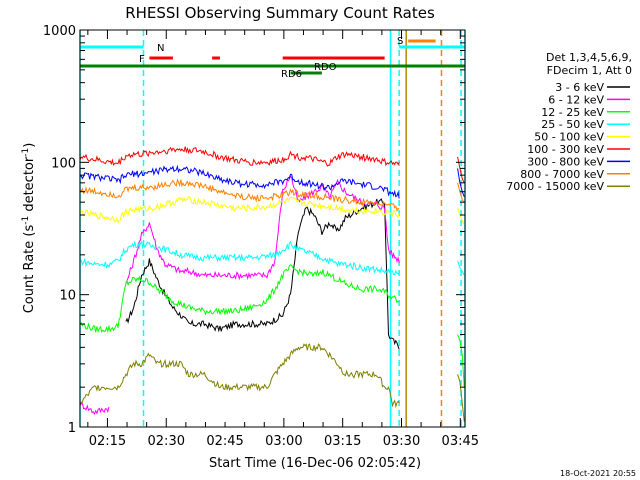  What do you see at coordinates (576, 99) in the screenshot?
I see `legend-label-2: 6 - 12 keV` at bounding box center [576, 99].